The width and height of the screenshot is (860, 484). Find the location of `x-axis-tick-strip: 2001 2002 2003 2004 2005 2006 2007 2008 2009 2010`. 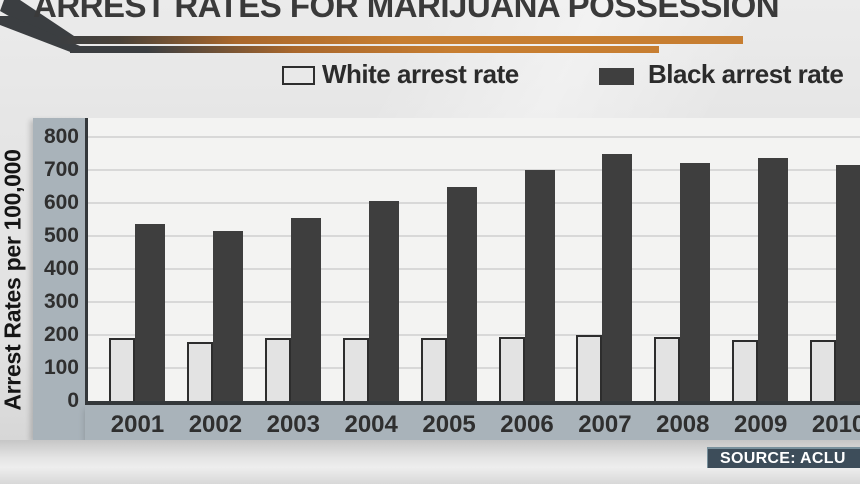

x-axis-tick-strip: 2001 2002 2003 2004 2005 2006 2007 2008 2009 2010 is located at coordinates (472, 422).